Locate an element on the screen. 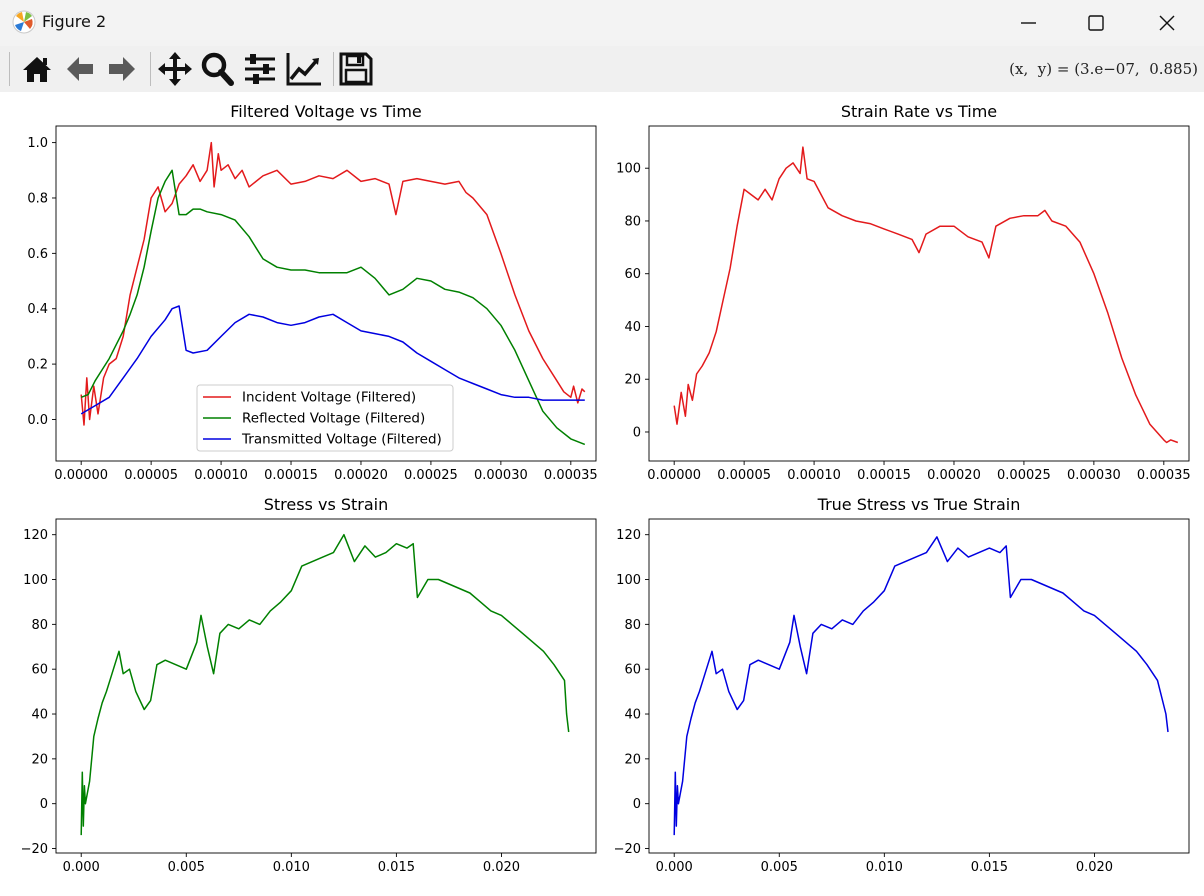 The image size is (1204, 896). y-tick-label: 1.0 is located at coordinates (37, 143).